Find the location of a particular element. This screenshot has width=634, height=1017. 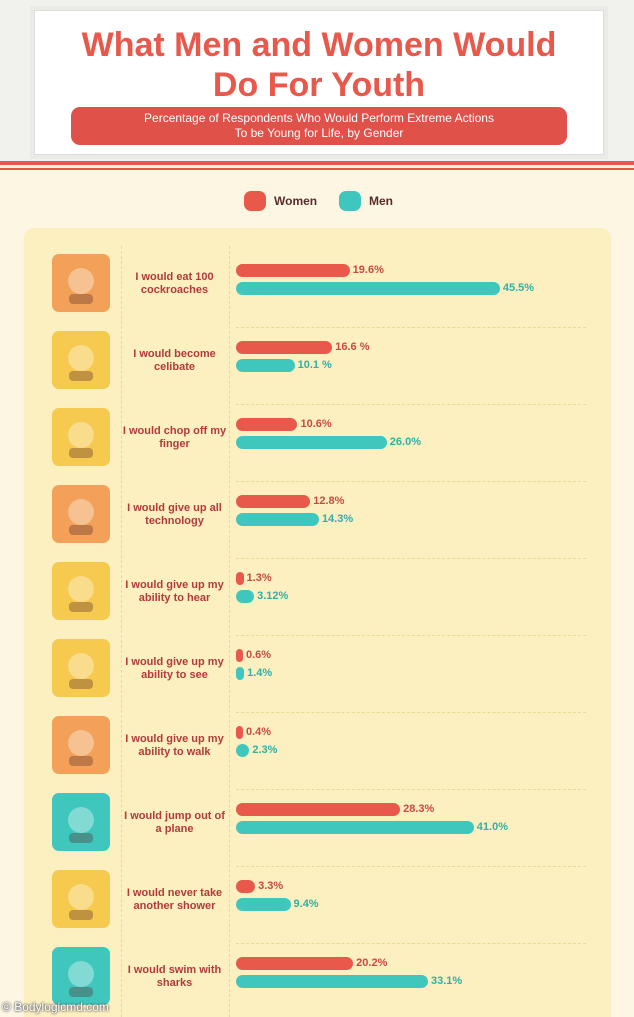

chart-row: I would swim with sharks 20.2% 33.1% is located at coordinates (317, 974).